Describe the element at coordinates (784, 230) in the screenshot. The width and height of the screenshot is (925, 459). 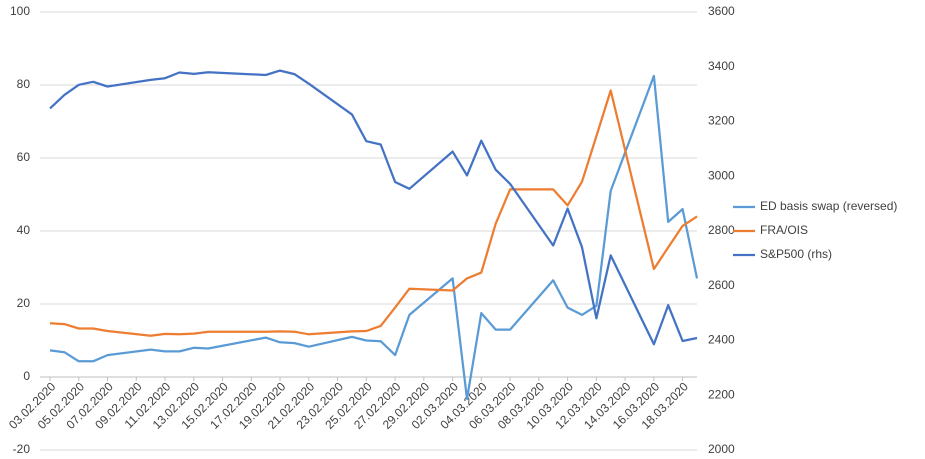
I see `legend-label: FRA/OIS` at that location.